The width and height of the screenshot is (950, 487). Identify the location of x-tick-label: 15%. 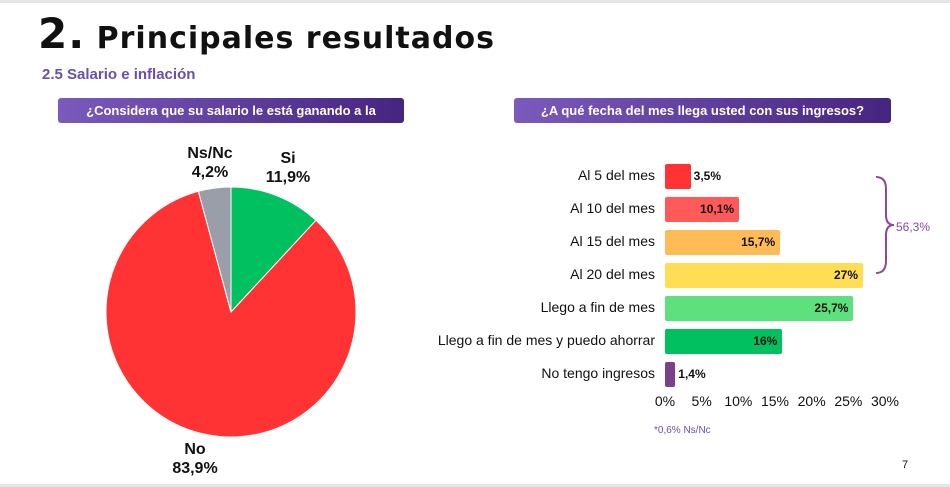
(775, 401).